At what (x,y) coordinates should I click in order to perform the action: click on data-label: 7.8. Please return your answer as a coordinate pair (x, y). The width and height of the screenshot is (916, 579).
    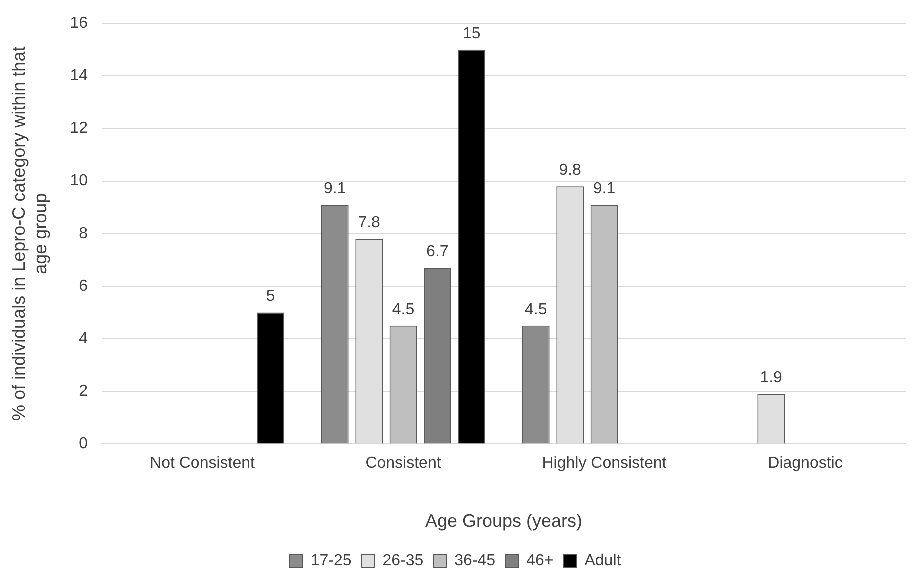
    Looking at the image, I should click on (369, 223).